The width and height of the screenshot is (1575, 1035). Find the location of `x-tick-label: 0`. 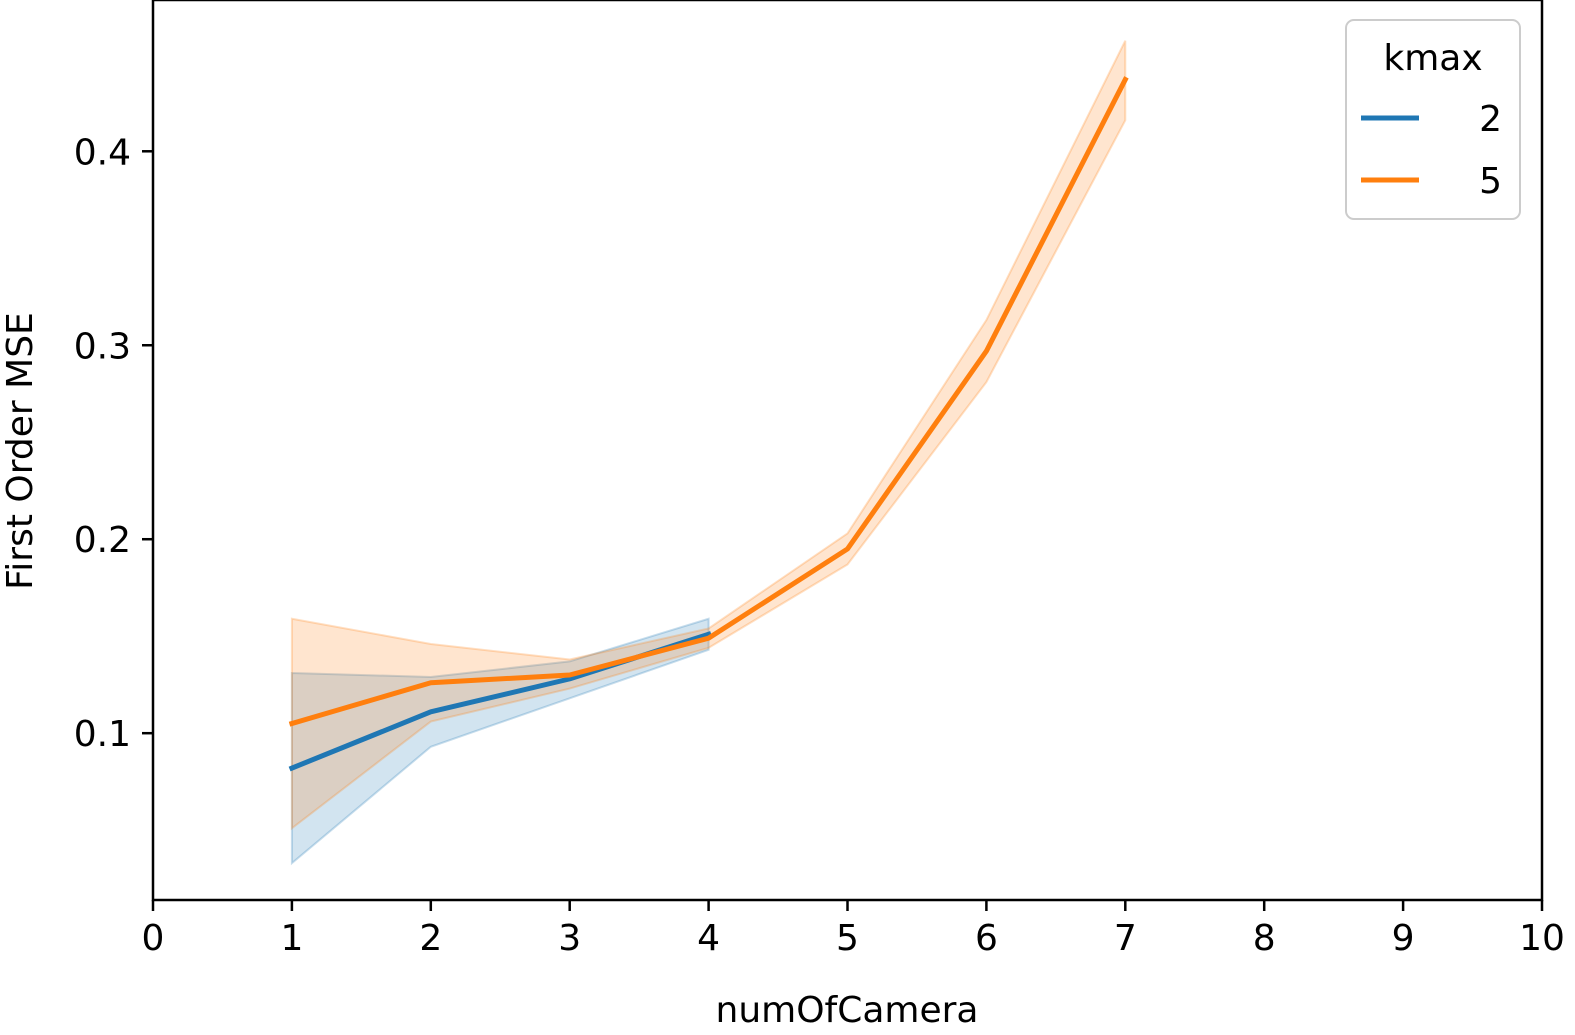

x-tick-label: 0 is located at coordinates (153, 938).